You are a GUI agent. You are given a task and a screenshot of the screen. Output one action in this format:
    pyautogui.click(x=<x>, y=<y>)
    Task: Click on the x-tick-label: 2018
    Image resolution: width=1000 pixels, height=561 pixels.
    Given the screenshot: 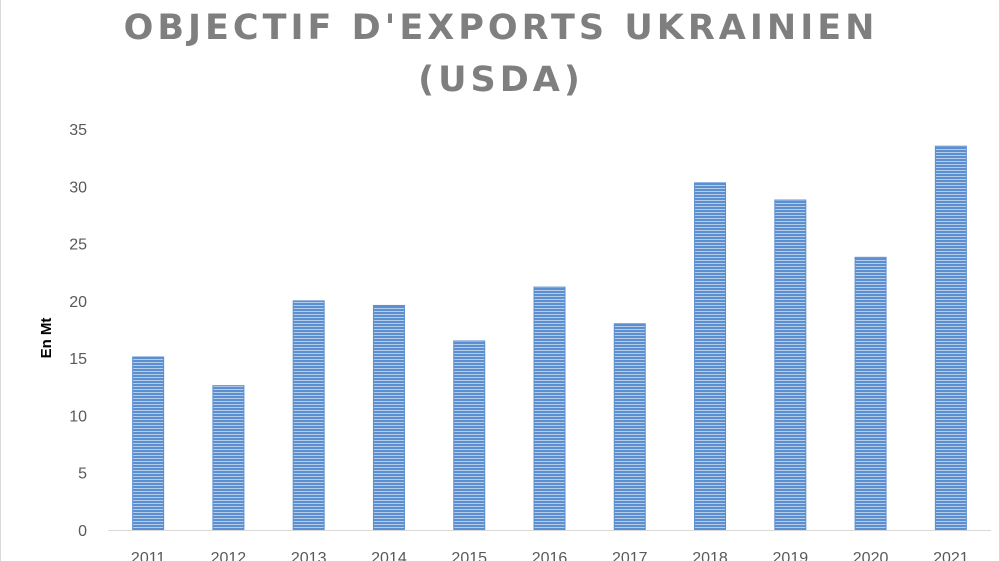 What is the action you would take?
    pyautogui.click(x=710, y=555)
    